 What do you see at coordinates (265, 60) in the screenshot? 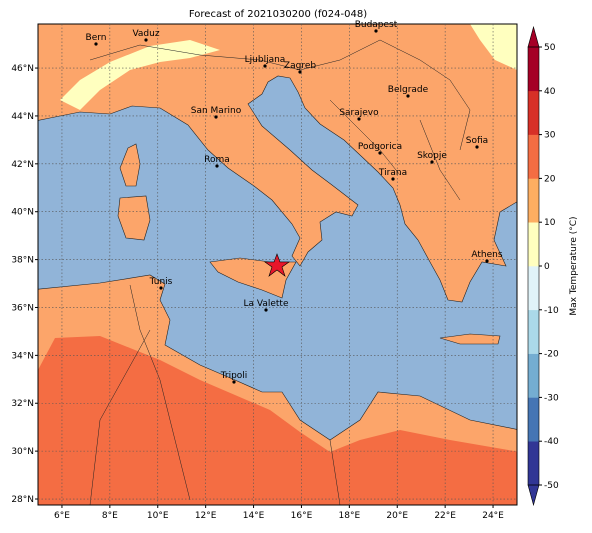
I see `city-label: Ljubljana` at bounding box center [265, 60].